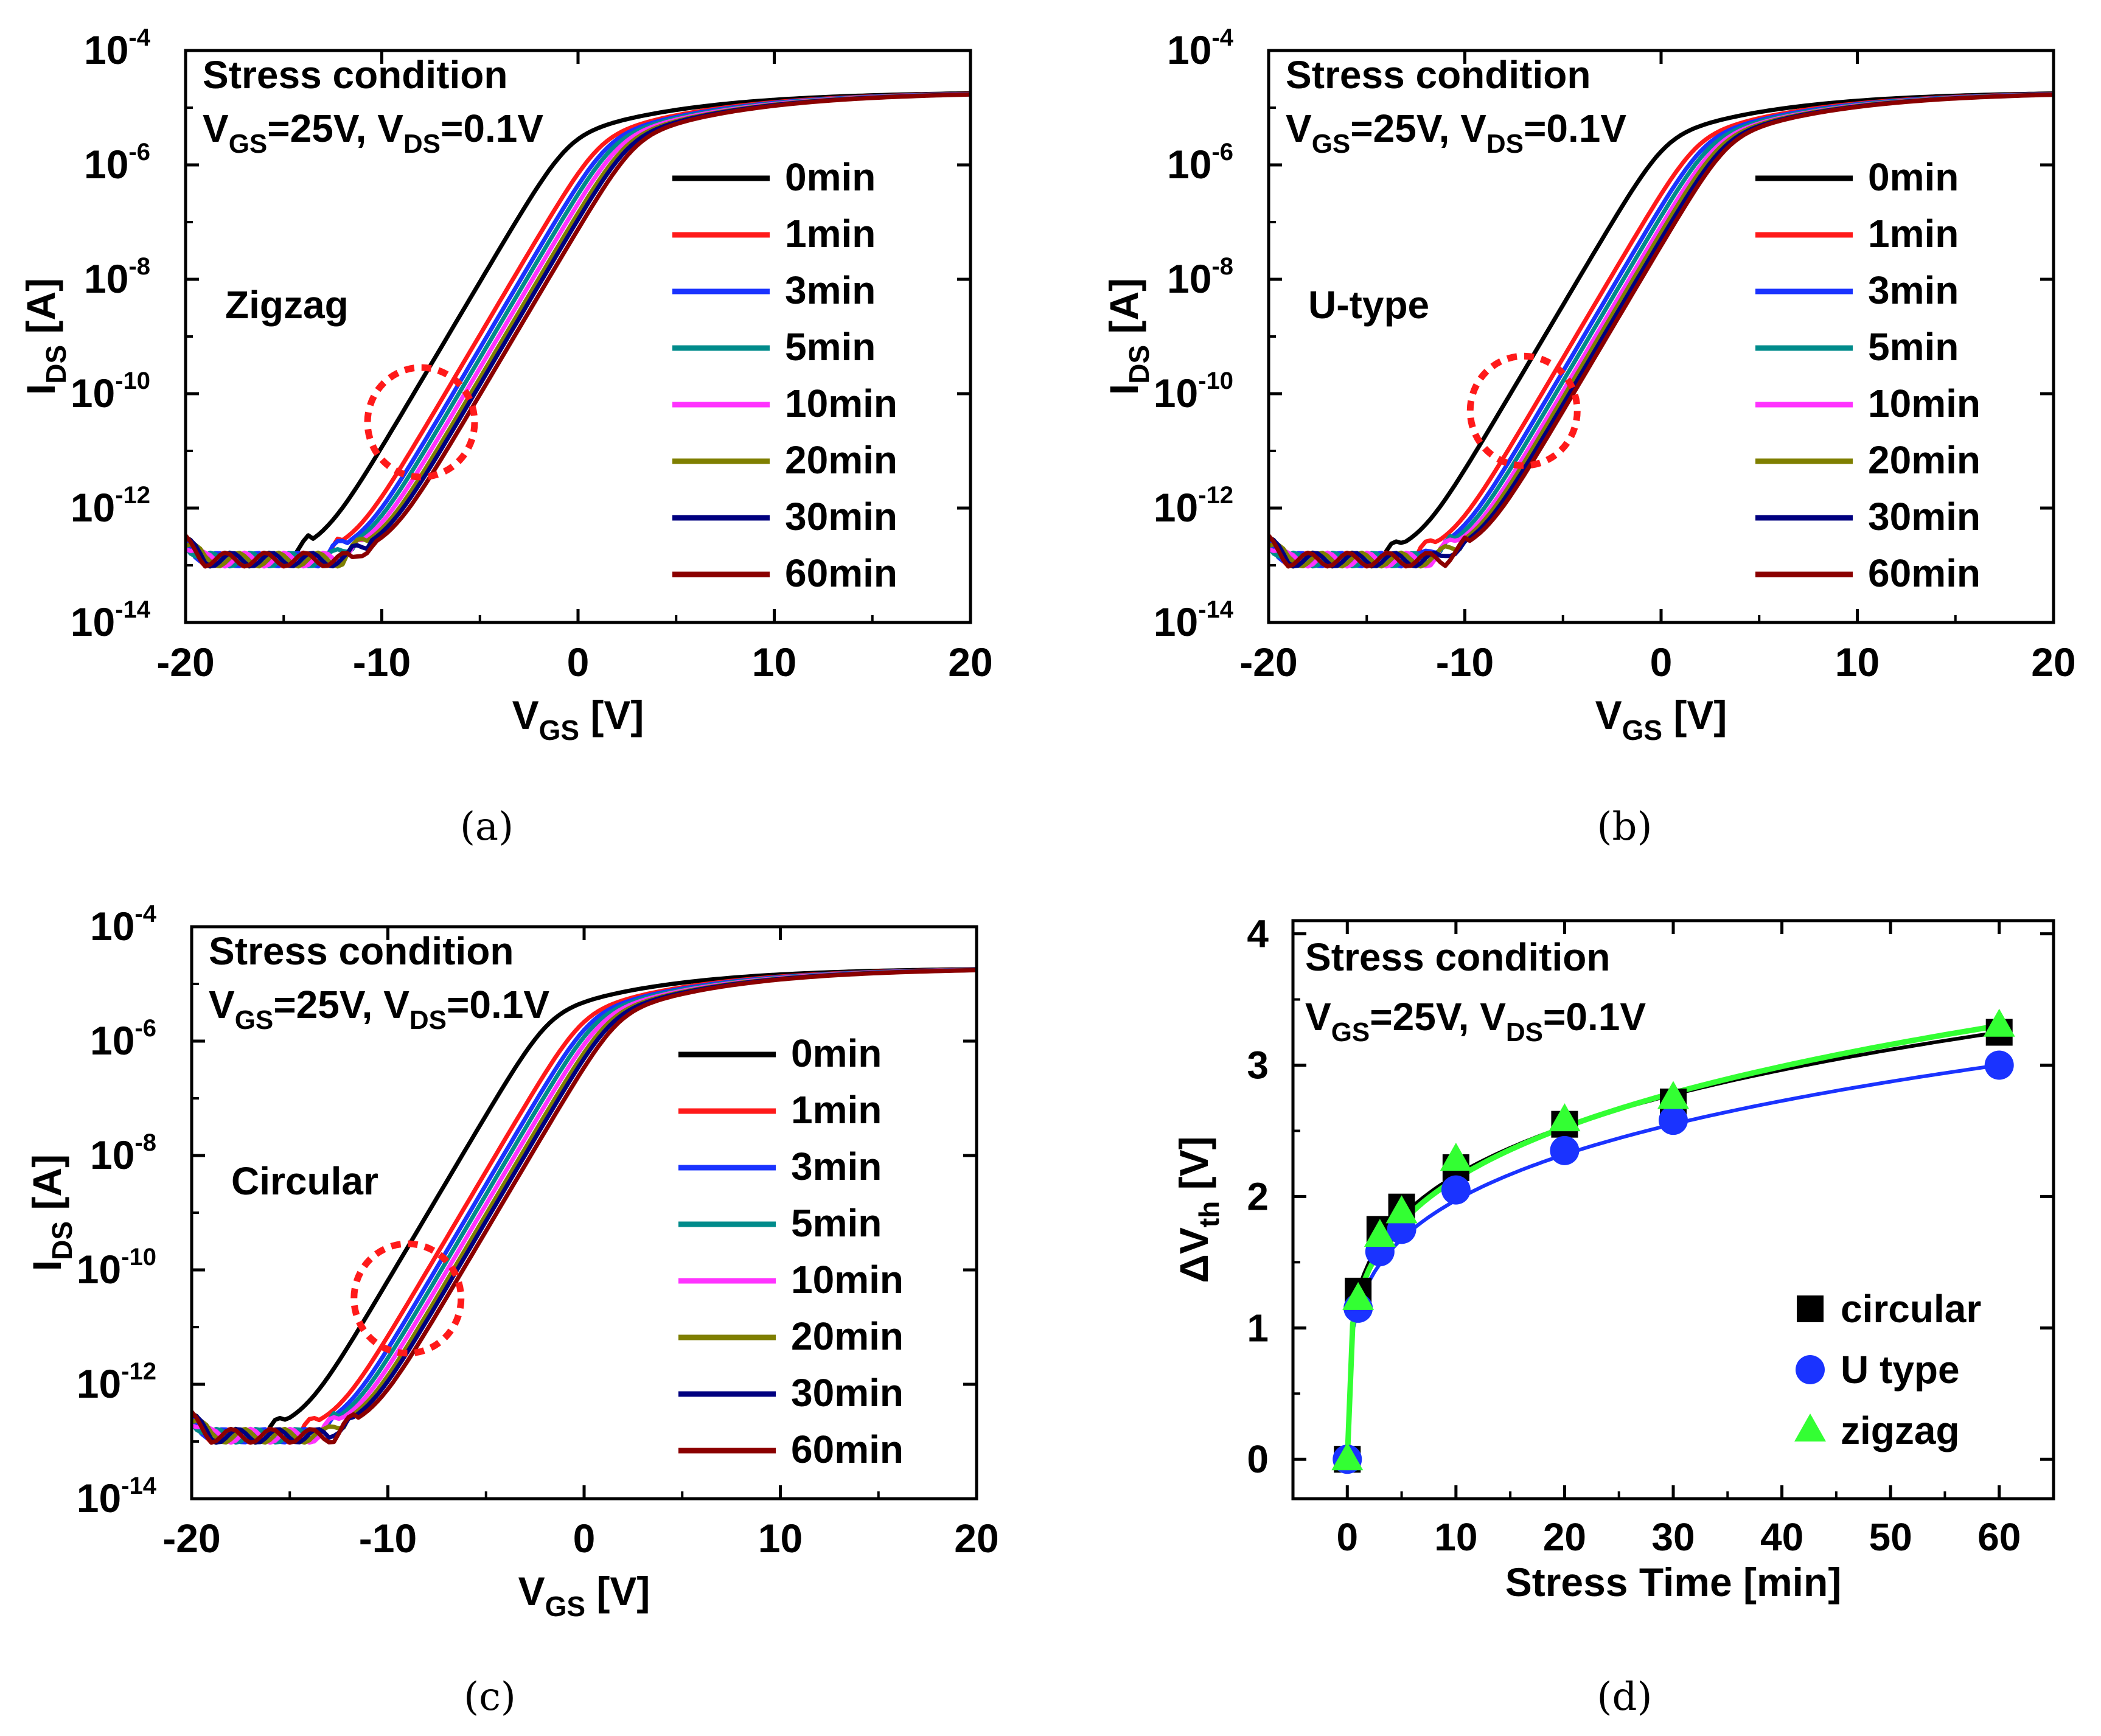 This screenshot has width=2101, height=1736. What do you see at coordinates (287, 305) in the screenshot?
I see `device-label: Zigzag` at bounding box center [287, 305].